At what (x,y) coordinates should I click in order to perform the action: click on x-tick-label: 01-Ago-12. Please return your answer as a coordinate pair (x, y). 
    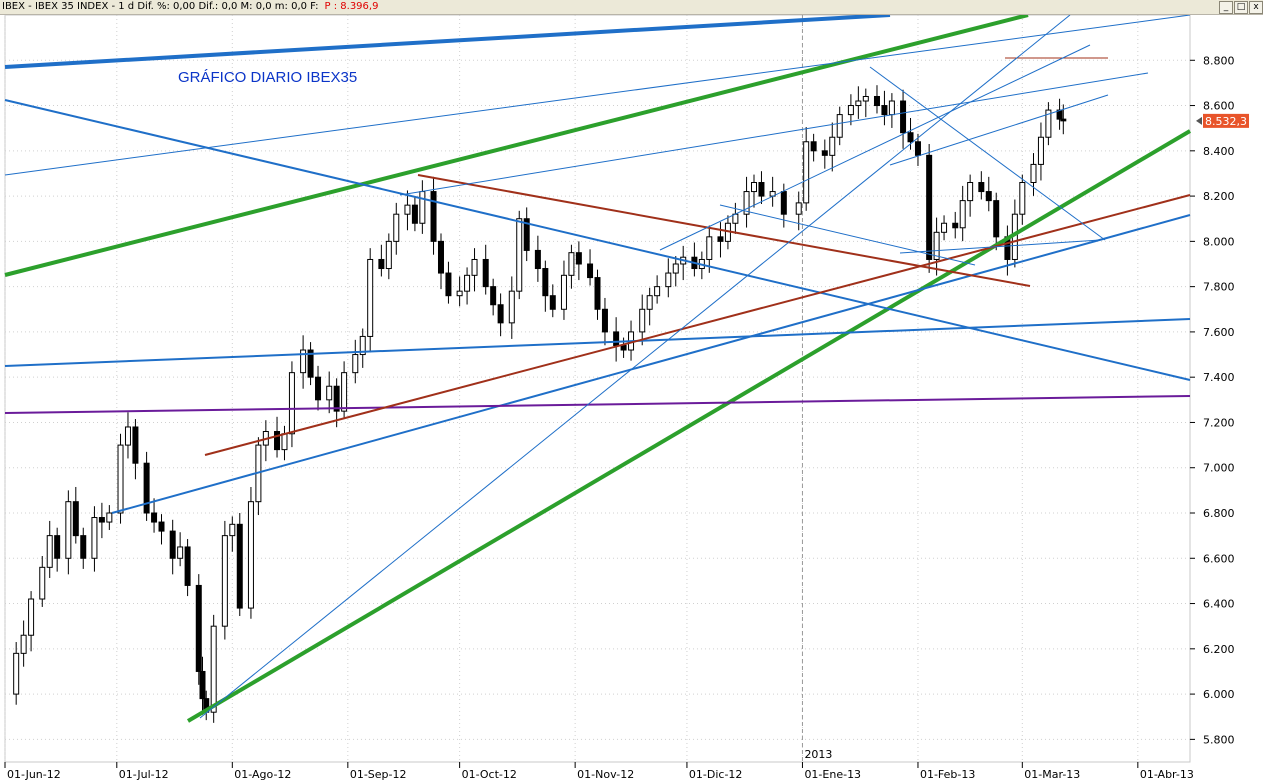
    Looking at the image, I should click on (262, 774).